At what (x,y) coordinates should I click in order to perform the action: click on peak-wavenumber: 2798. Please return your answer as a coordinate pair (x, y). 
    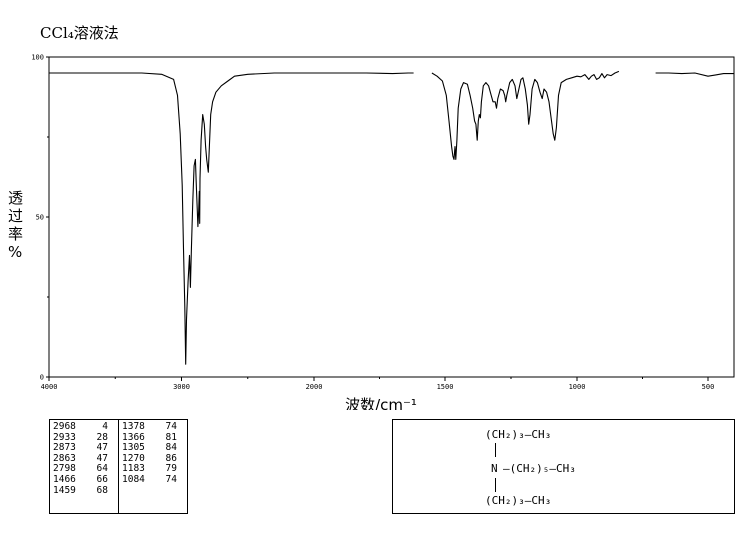
    Looking at the image, I should click on (64, 469).